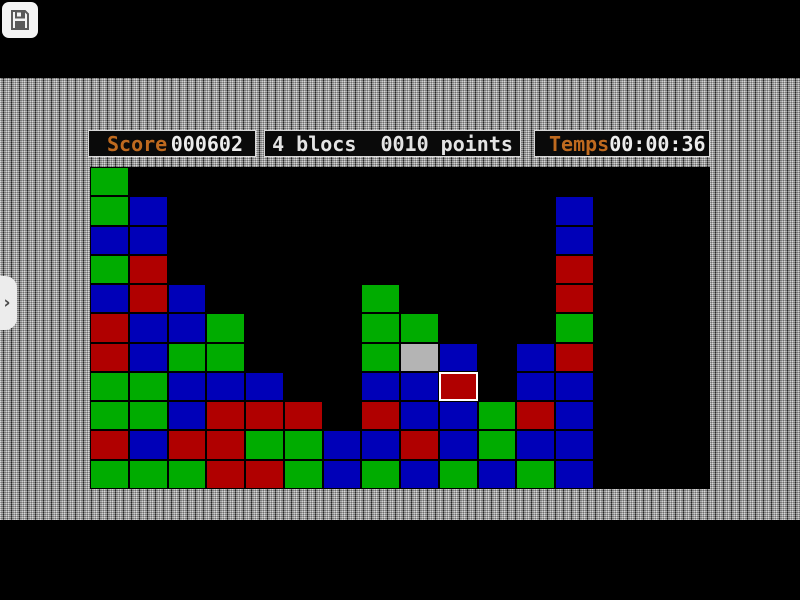  Describe the element at coordinates (400, 560) in the screenshot. I see `bottom-bar` at that location.